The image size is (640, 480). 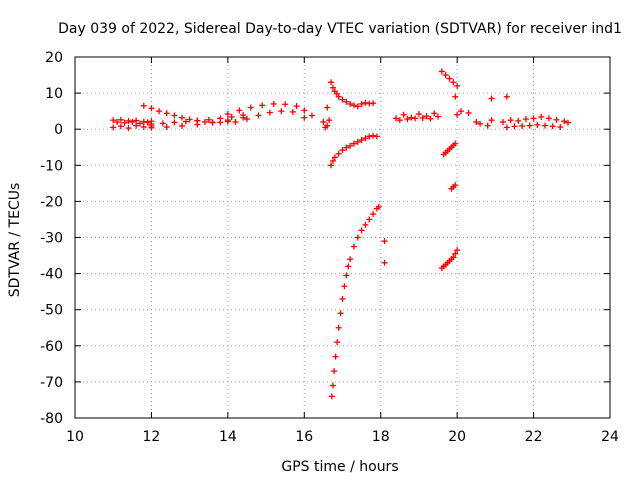 I want to click on y-axis-label: SDTVAR / TECUs, so click(x=15, y=240).